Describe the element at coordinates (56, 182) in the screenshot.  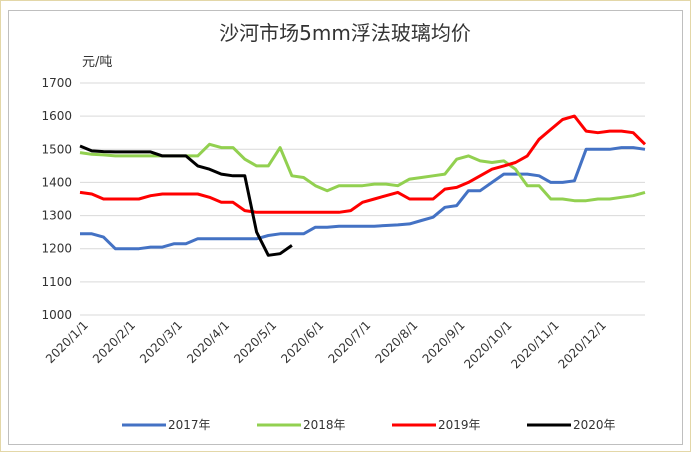
I see `y-tick-label: 1400` at that location.